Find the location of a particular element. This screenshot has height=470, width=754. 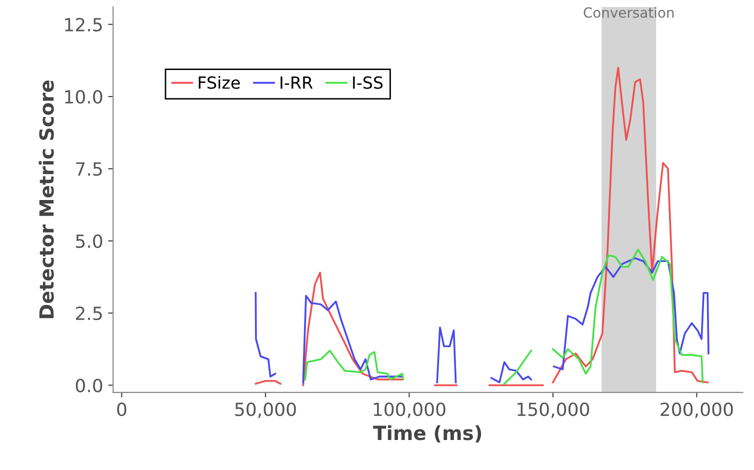

x-tick-label: 100,000 is located at coordinates (410, 410).